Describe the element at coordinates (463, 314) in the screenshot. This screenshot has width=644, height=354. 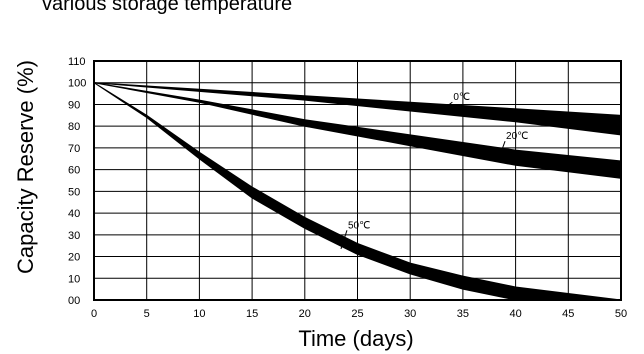
I see `x-tick-label: 35` at that location.